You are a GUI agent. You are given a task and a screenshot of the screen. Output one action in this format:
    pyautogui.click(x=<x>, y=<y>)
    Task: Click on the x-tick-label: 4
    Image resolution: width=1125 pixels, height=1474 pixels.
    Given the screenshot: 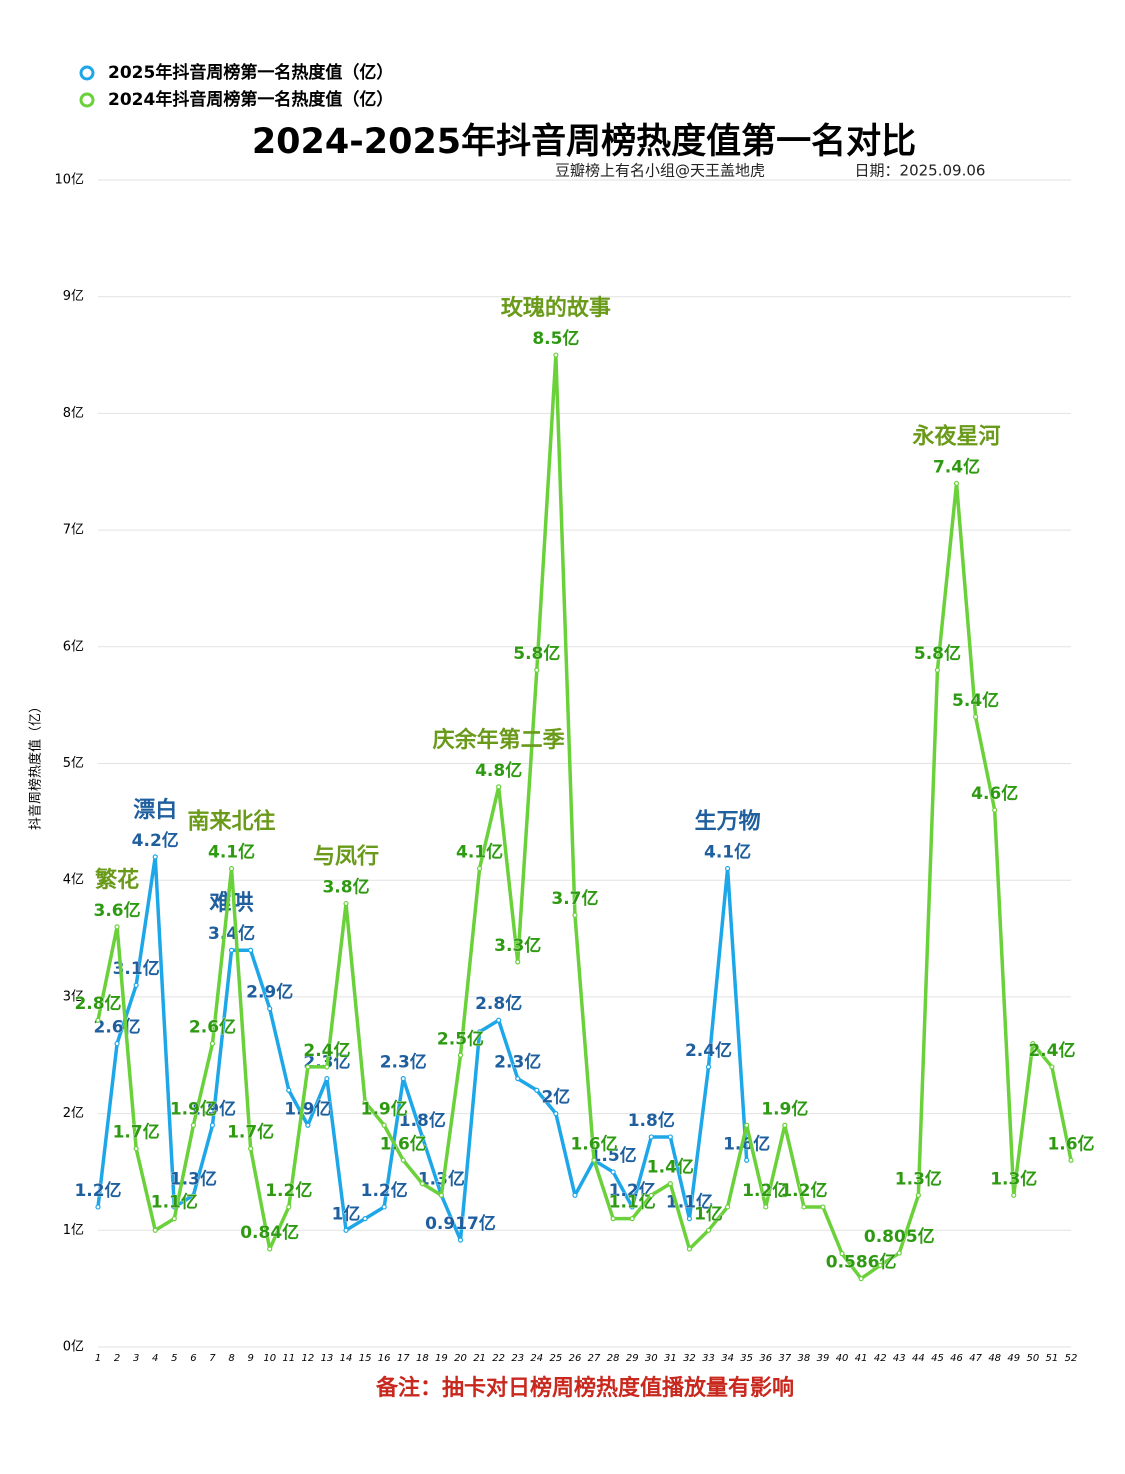 What is the action you would take?
    pyautogui.click(x=155, y=1358)
    